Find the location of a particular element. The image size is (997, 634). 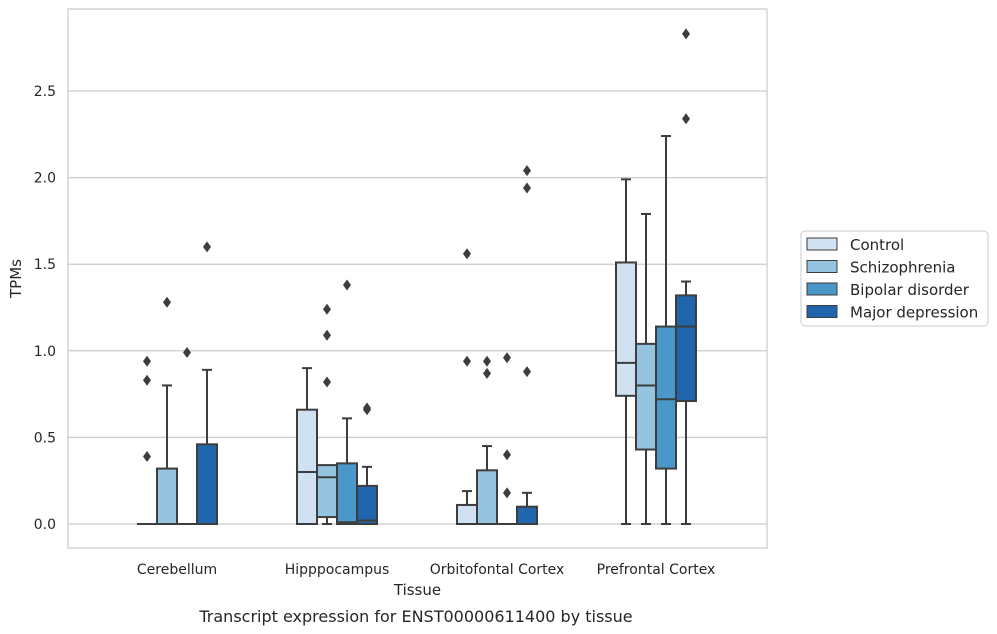

legend-label: Major depression is located at coordinates (914, 313).